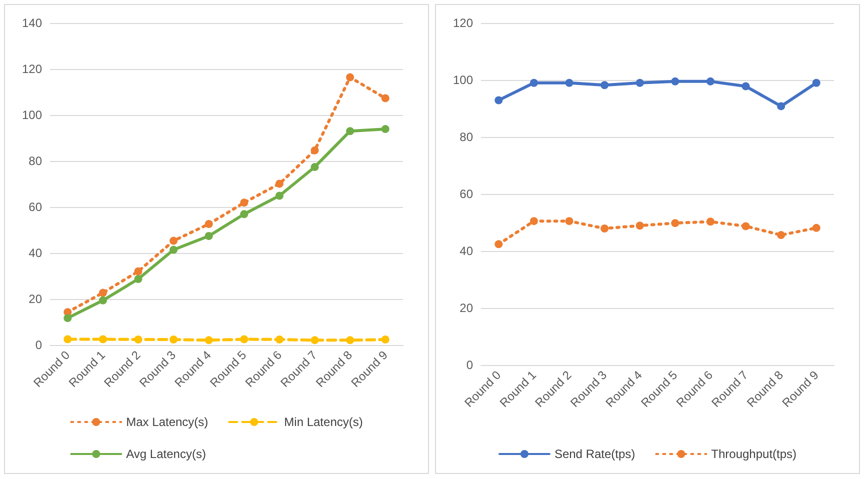 This screenshot has height=479, width=864. Describe the element at coordinates (754, 454) in the screenshot. I see `legend-label: Throughput(tps)` at that location.